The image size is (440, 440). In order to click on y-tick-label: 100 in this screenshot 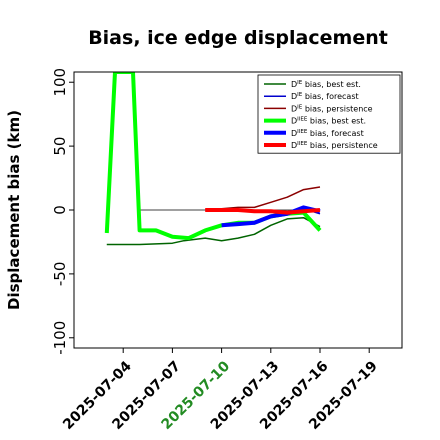, I will do `click(60, 82)`.